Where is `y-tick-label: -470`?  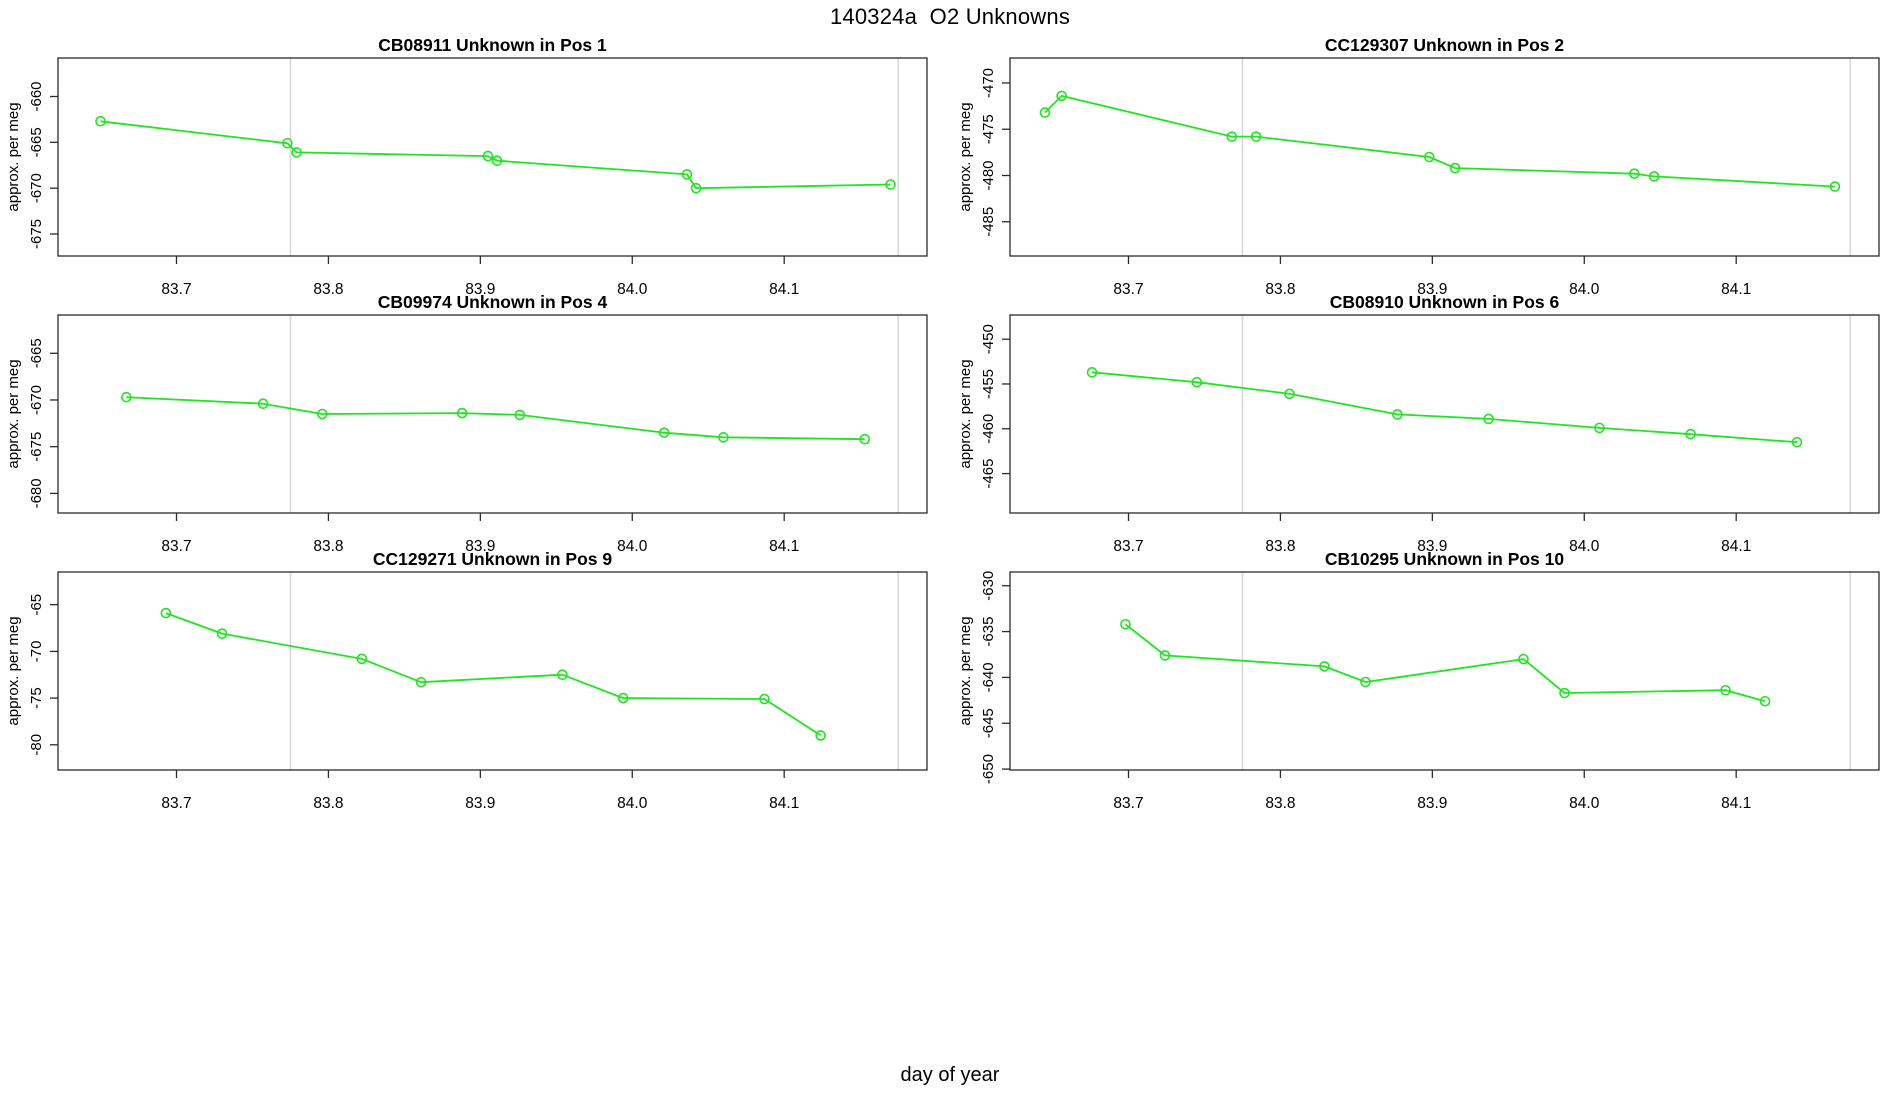
y-tick-label: -470 is located at coordinates (988, 83).